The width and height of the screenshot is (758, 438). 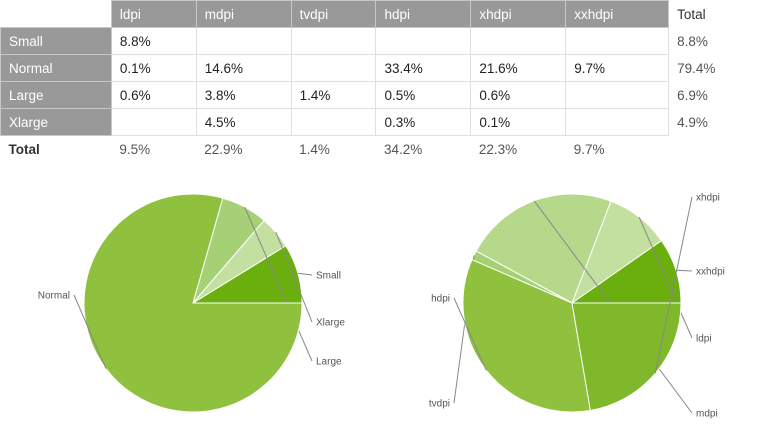 I want to click on slice-label-ldpi: ldpi, so click(x=704, y=339).